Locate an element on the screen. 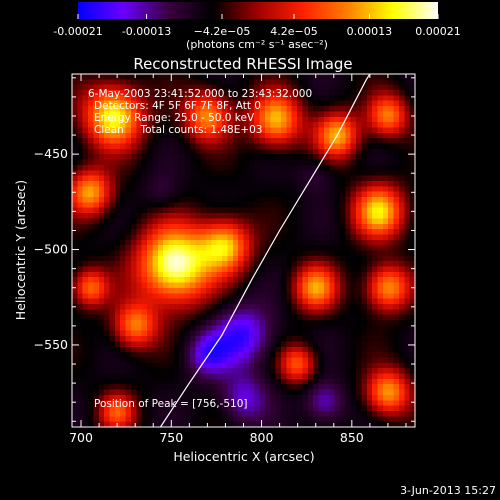 This screenshot has height=500, width=500. annotation-energy: Energy Range: 25.0 - 50.0 keV is located at coordinates (174, 118).